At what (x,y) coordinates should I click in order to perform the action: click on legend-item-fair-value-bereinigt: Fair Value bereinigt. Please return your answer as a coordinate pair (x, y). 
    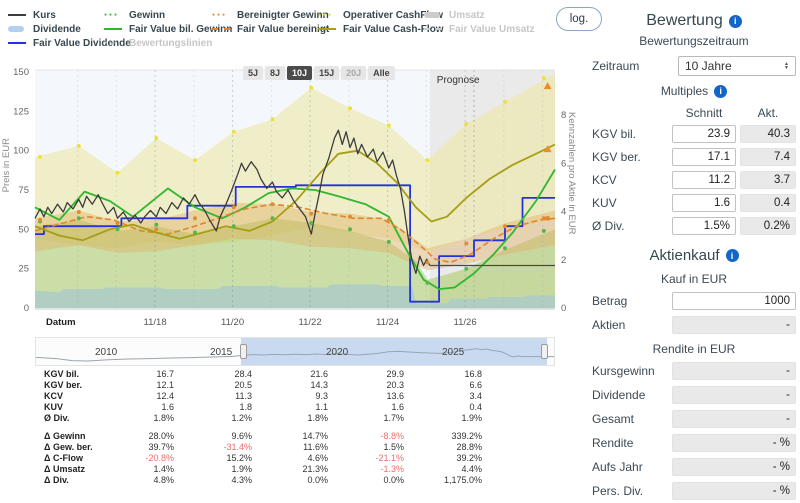
    Looking at the image, I should click on (270, 29).